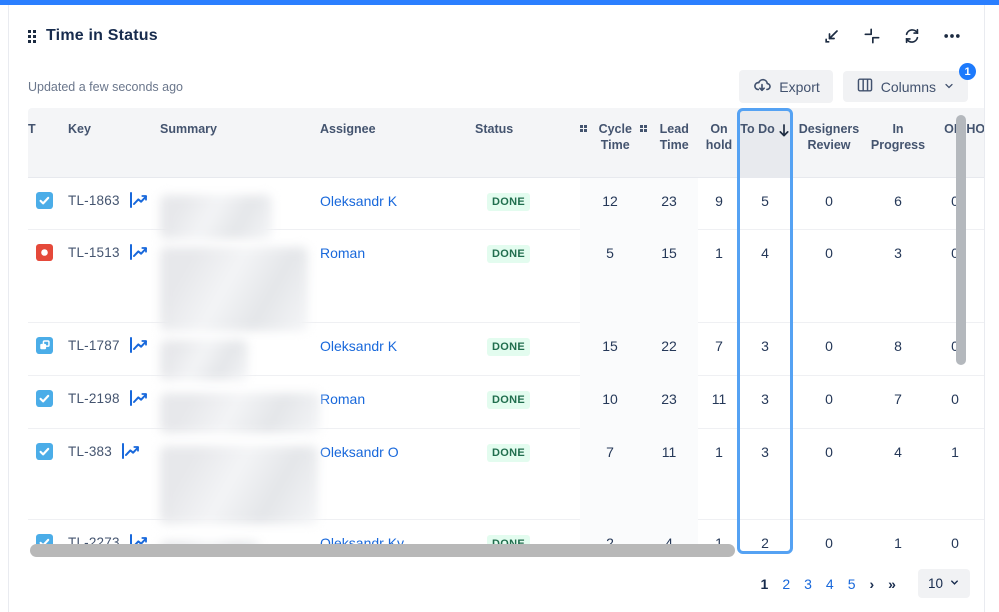 This screenshot has width=999, height=612. I want to click on issue-key-cell: TL-2198, so click(114, 404).